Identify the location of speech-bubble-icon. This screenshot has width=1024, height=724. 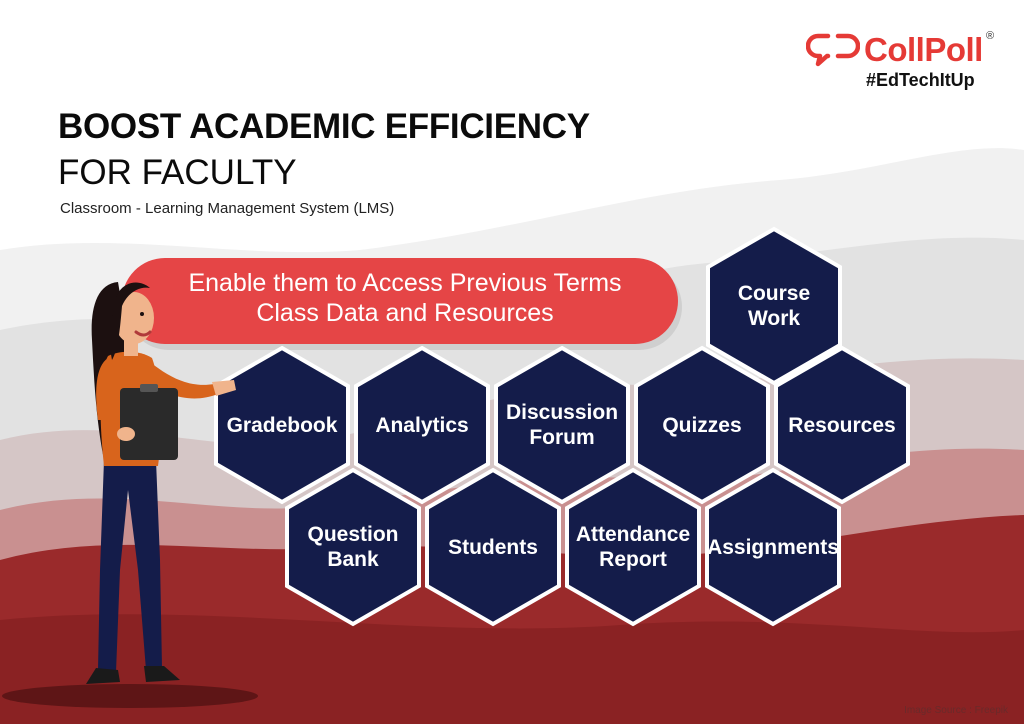
(833, 50).